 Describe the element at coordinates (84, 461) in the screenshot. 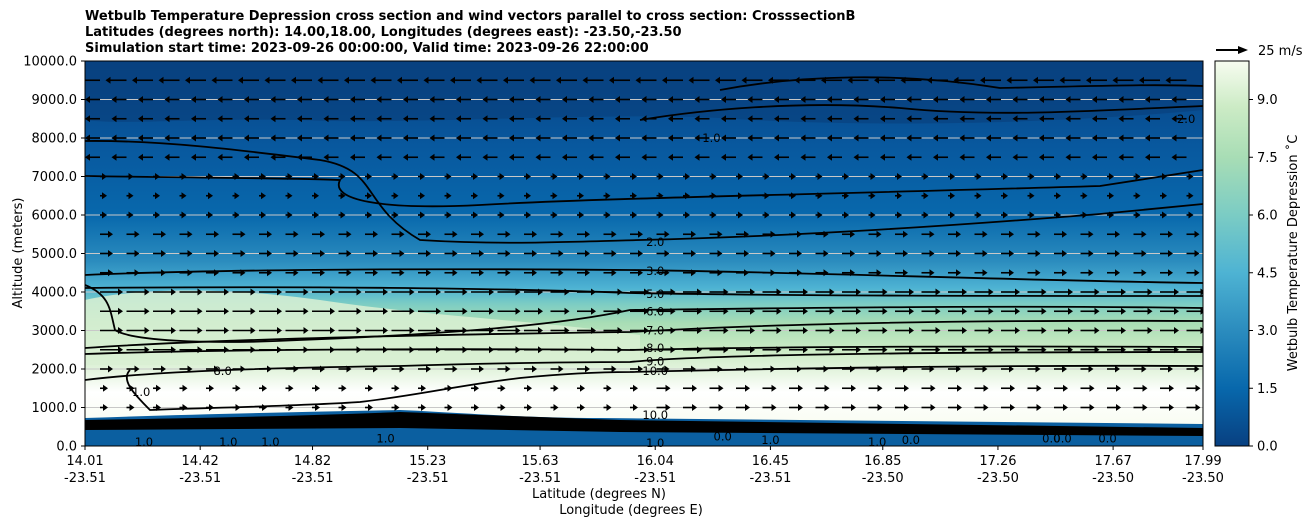

I see `x-tick-label-lat: 14.01` at that location.